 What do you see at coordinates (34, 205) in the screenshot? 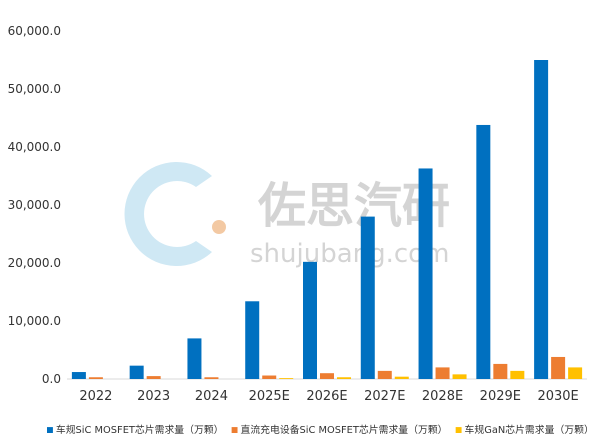
I see `y-tick-label: 30,000.0` at bounding box center [34, 205].